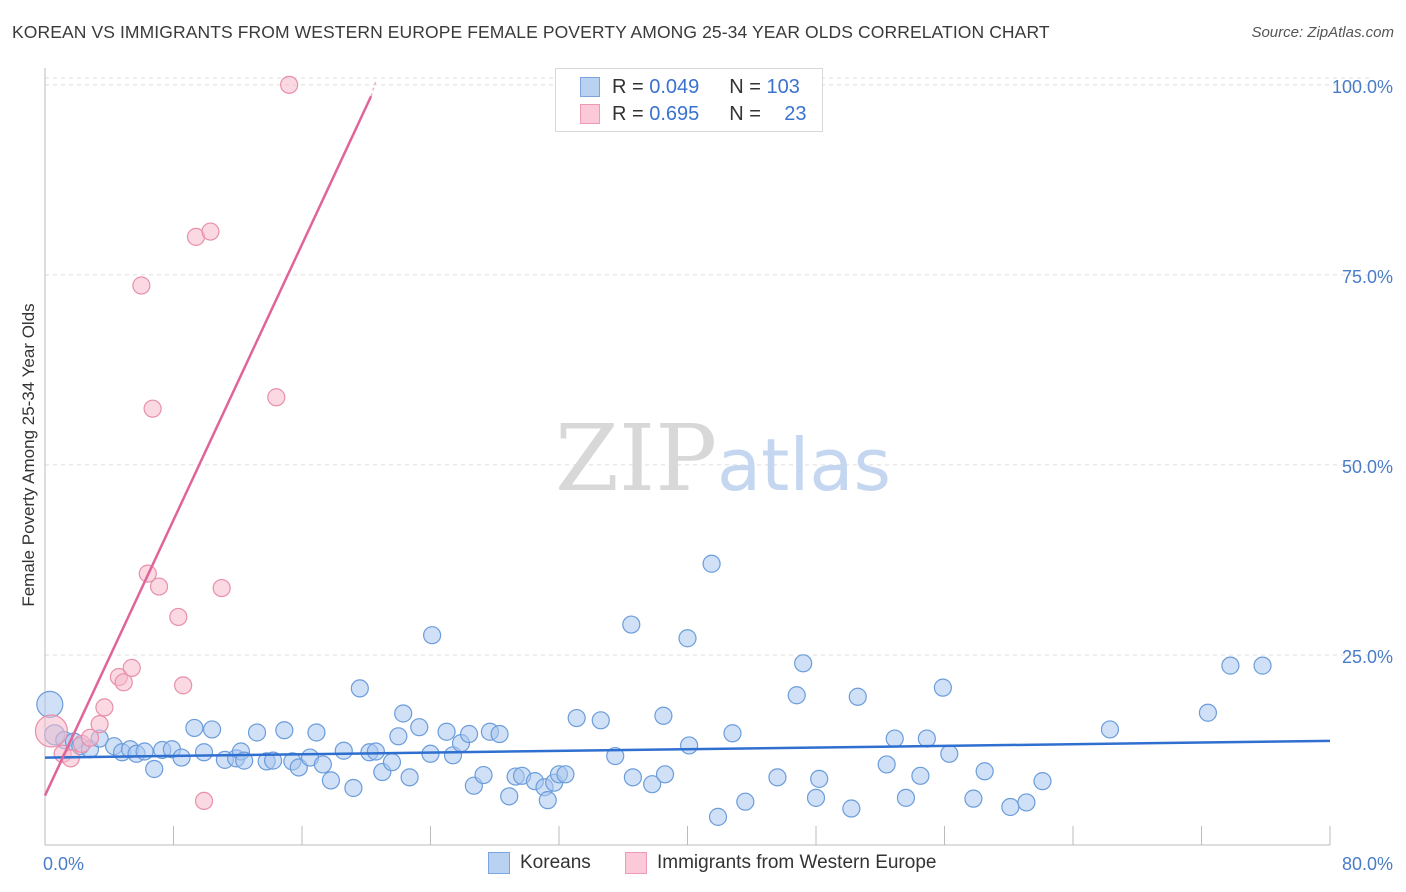  I want to click on y-tick-label: 75.0%, so click(1367, 277).